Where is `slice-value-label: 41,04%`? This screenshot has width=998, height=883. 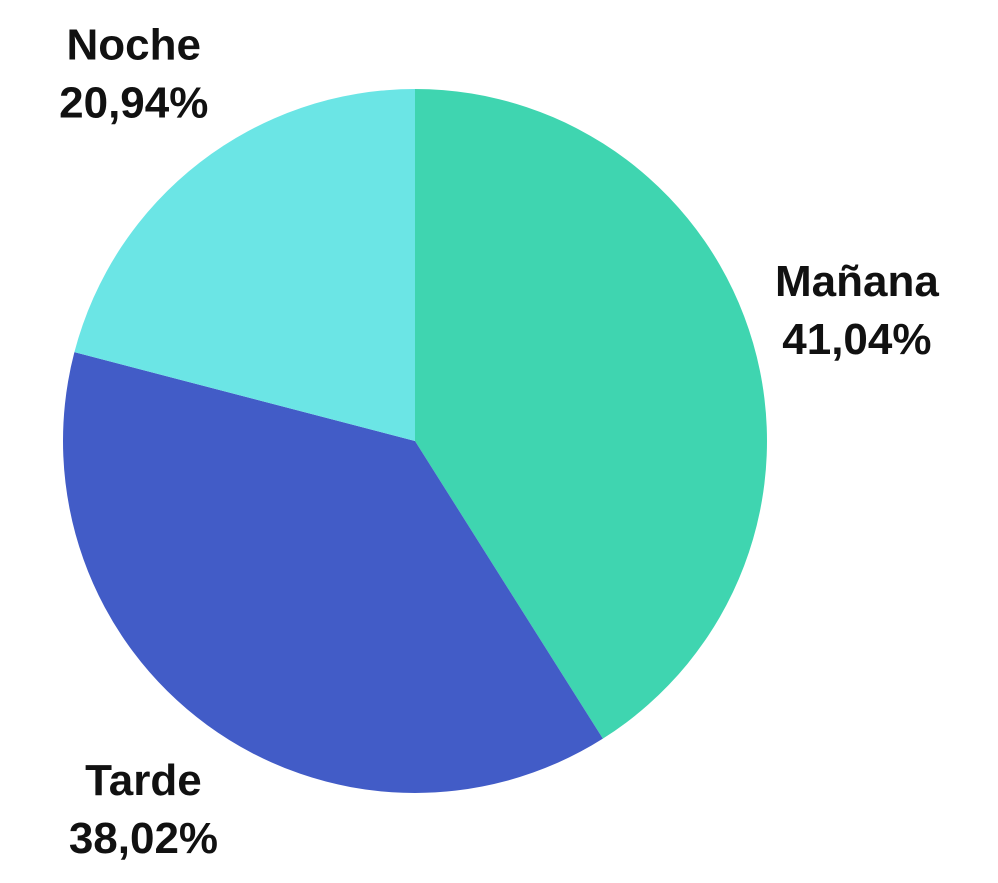 slice-value-label: 41,04% is located at coordinates (856, 339).